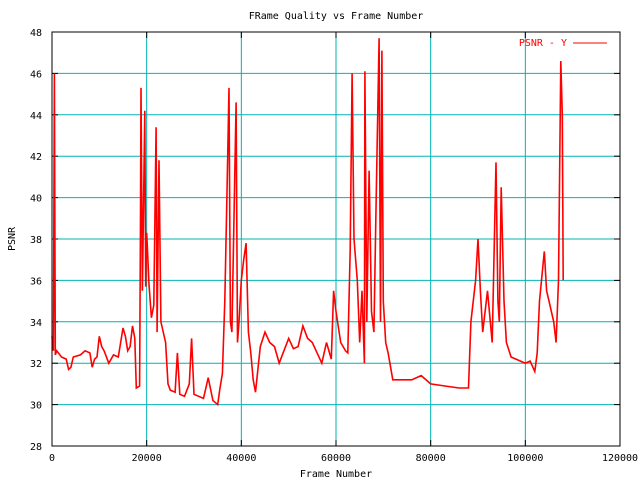 The width and height of the screenshot is (640, 480). Describe the element at coordinates (36, 281) in the screenshot. I see `y-tick-label: 36` at that location.